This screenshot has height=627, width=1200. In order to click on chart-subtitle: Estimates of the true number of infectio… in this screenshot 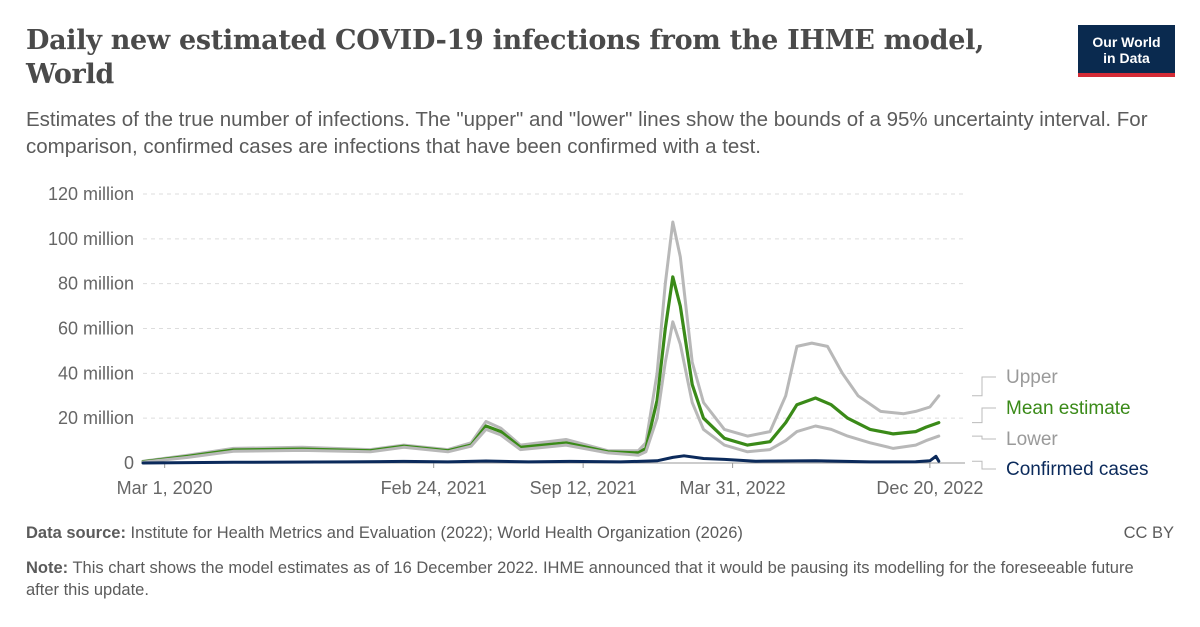, I will do `click(587, 133)`.